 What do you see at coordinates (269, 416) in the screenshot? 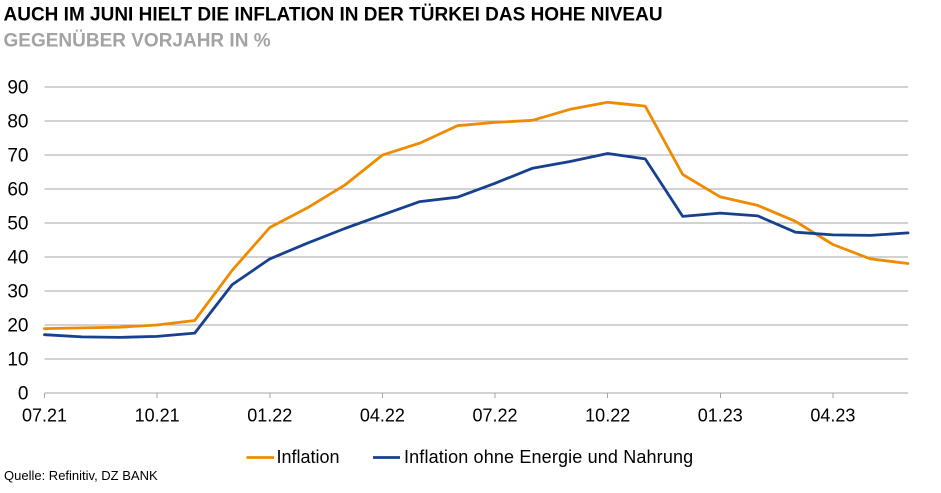
I see `svg-text: 01.22` at bounding box center [269, 416].